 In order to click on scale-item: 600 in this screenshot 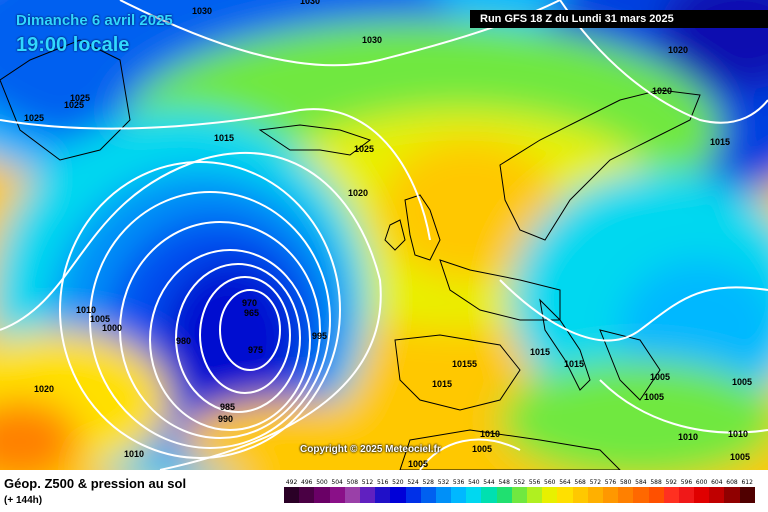, I will do `click(702, 490)`.